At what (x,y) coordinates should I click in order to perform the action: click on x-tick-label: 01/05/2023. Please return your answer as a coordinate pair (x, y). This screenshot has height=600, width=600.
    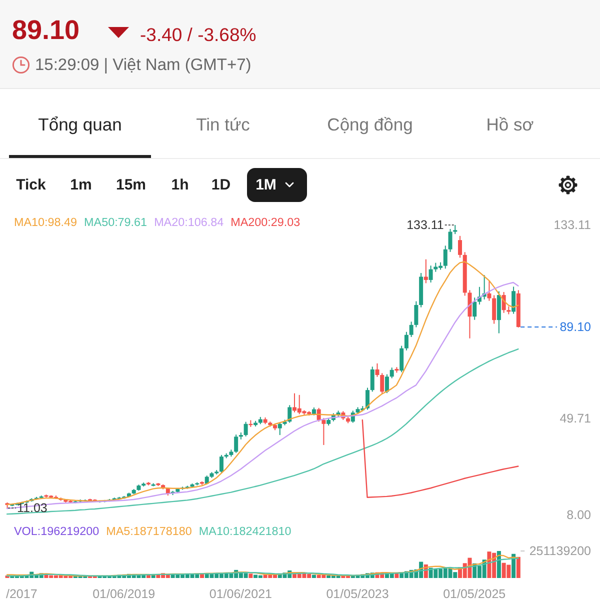
    Looking at the image, I should click on (357, 593).